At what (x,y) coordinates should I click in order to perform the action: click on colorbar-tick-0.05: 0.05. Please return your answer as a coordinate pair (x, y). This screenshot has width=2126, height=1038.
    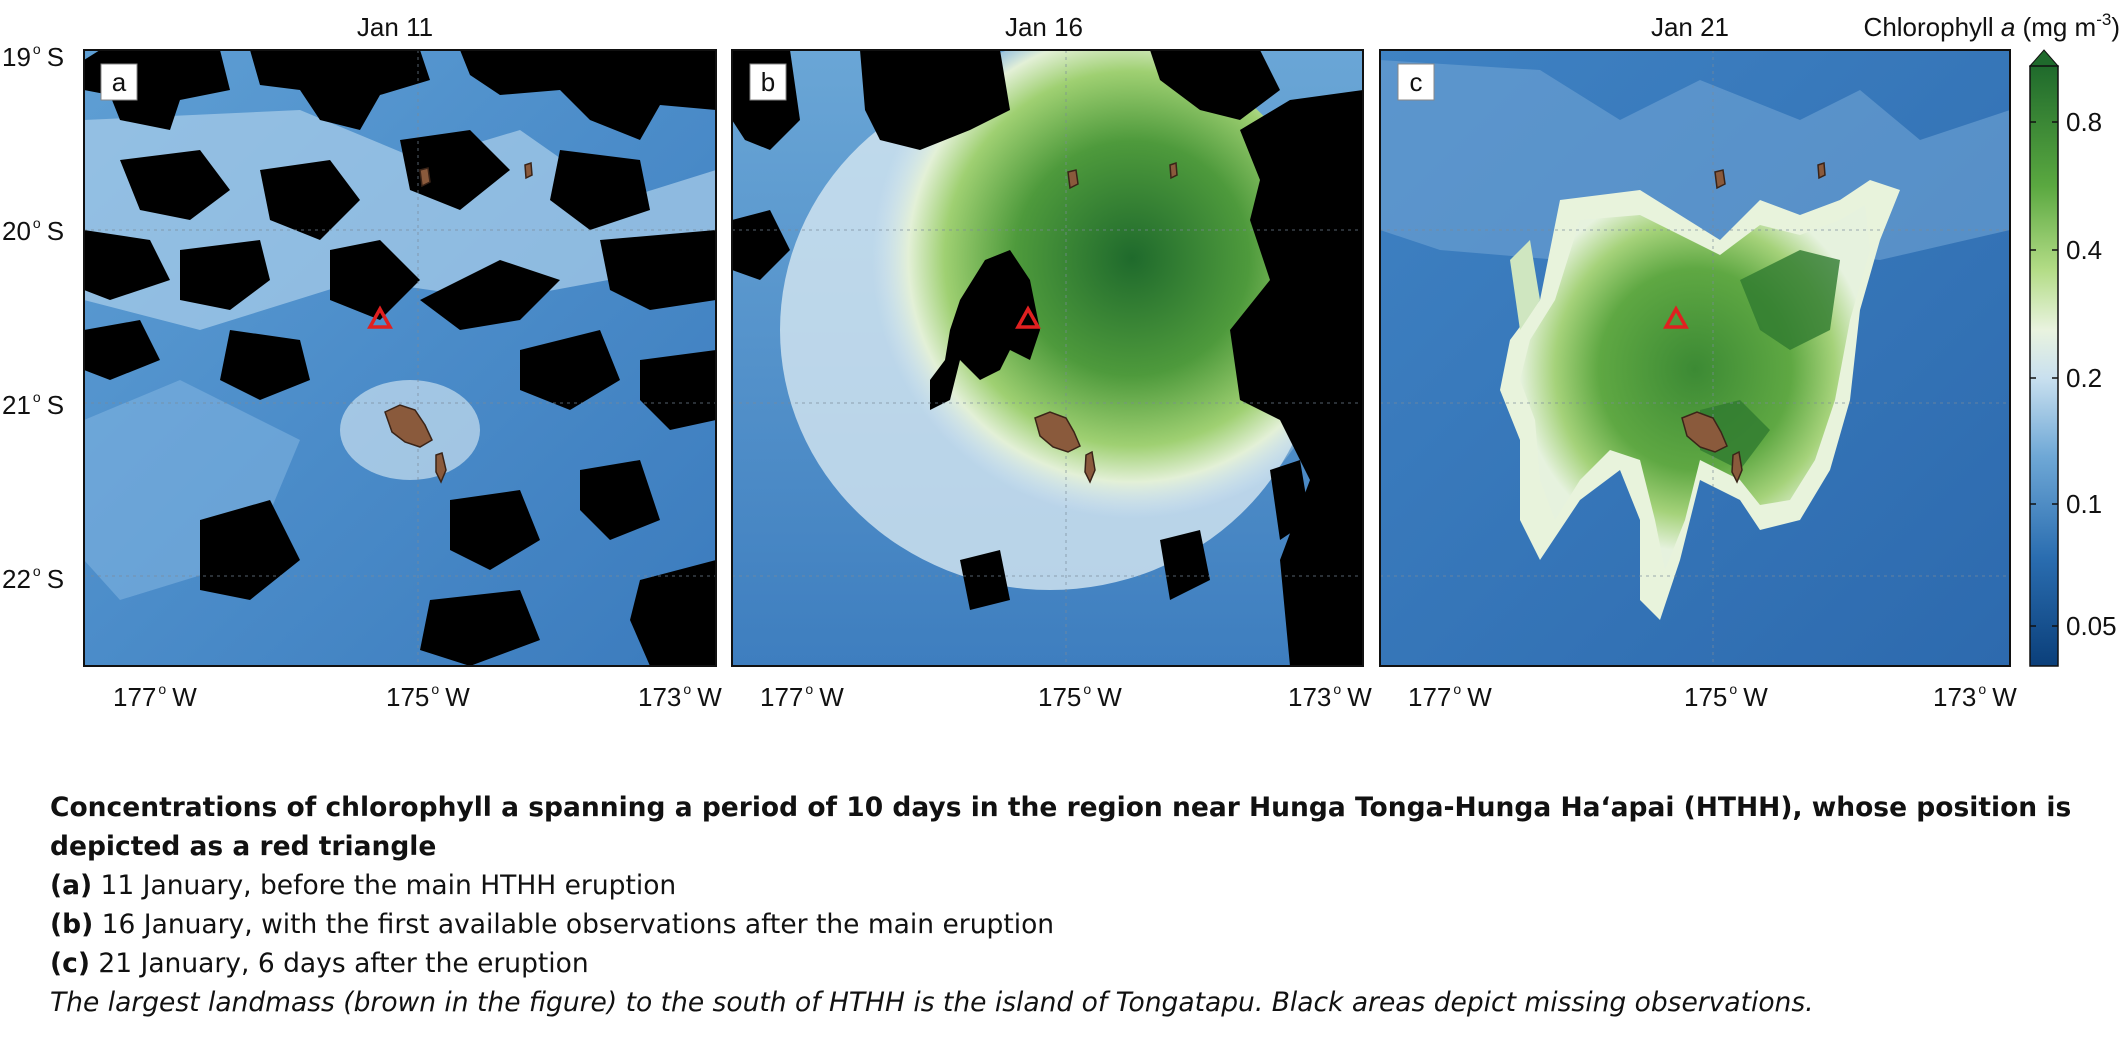
    Looking at the image, I should click on (2091, 626).